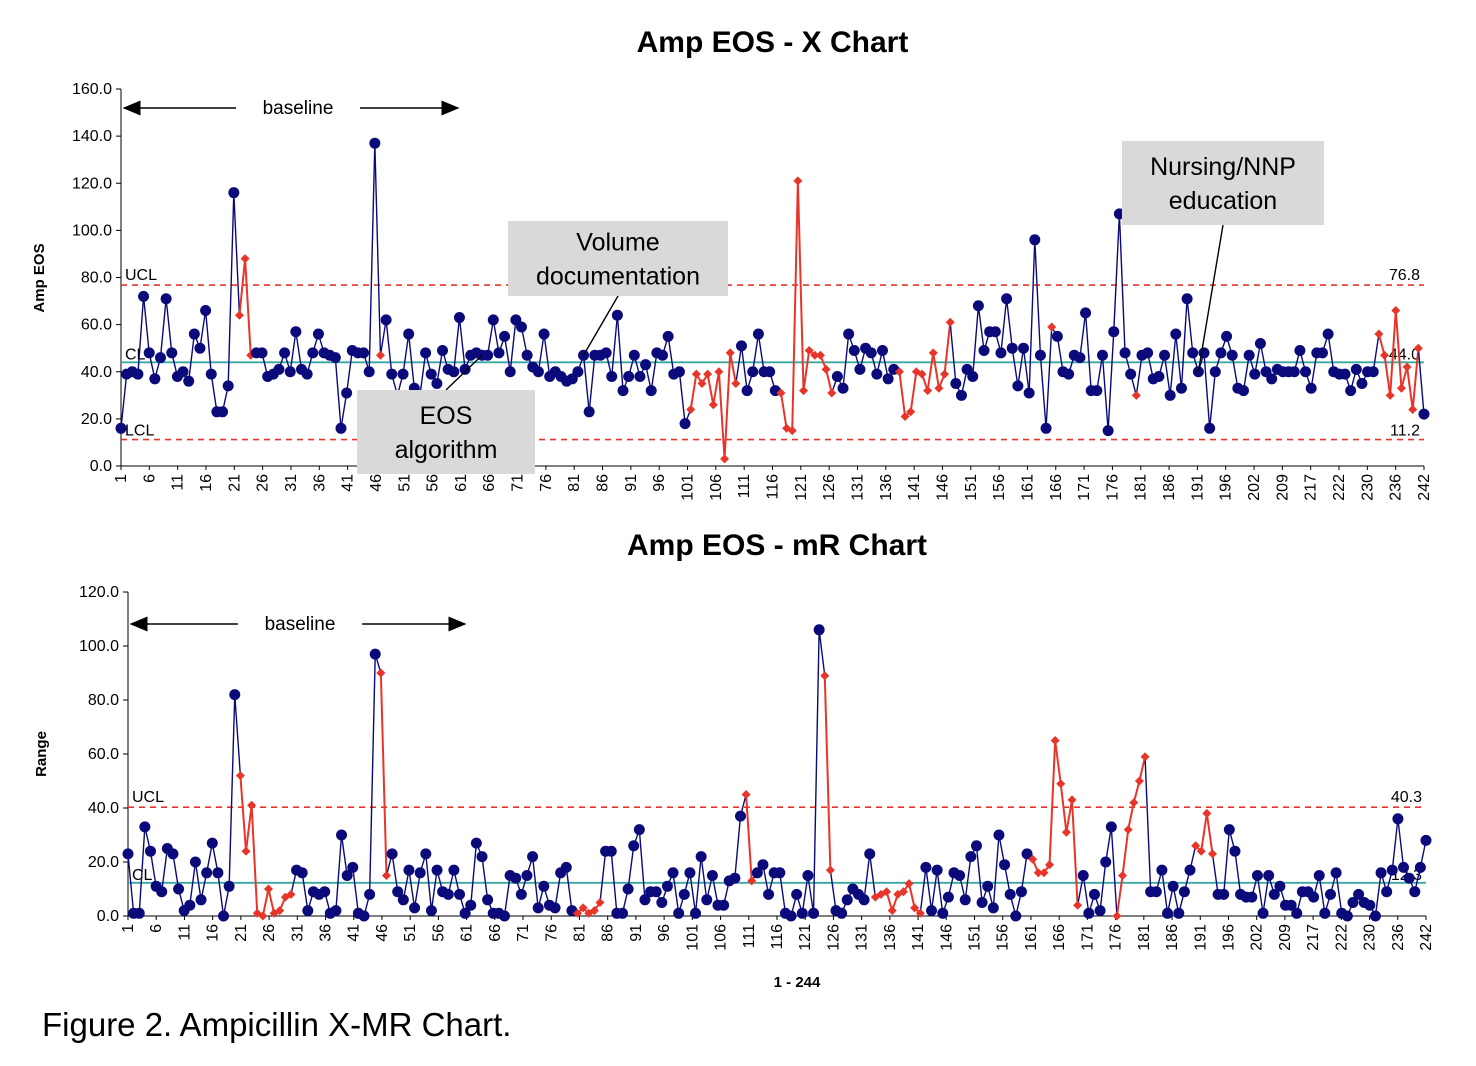 Image resolution: width=1476 pixels, height=1066 pixels. What do you see at coordinates (617, 243) in the screenshot?
I see `annotation-text: Volume` at bounding box center [617, 243].